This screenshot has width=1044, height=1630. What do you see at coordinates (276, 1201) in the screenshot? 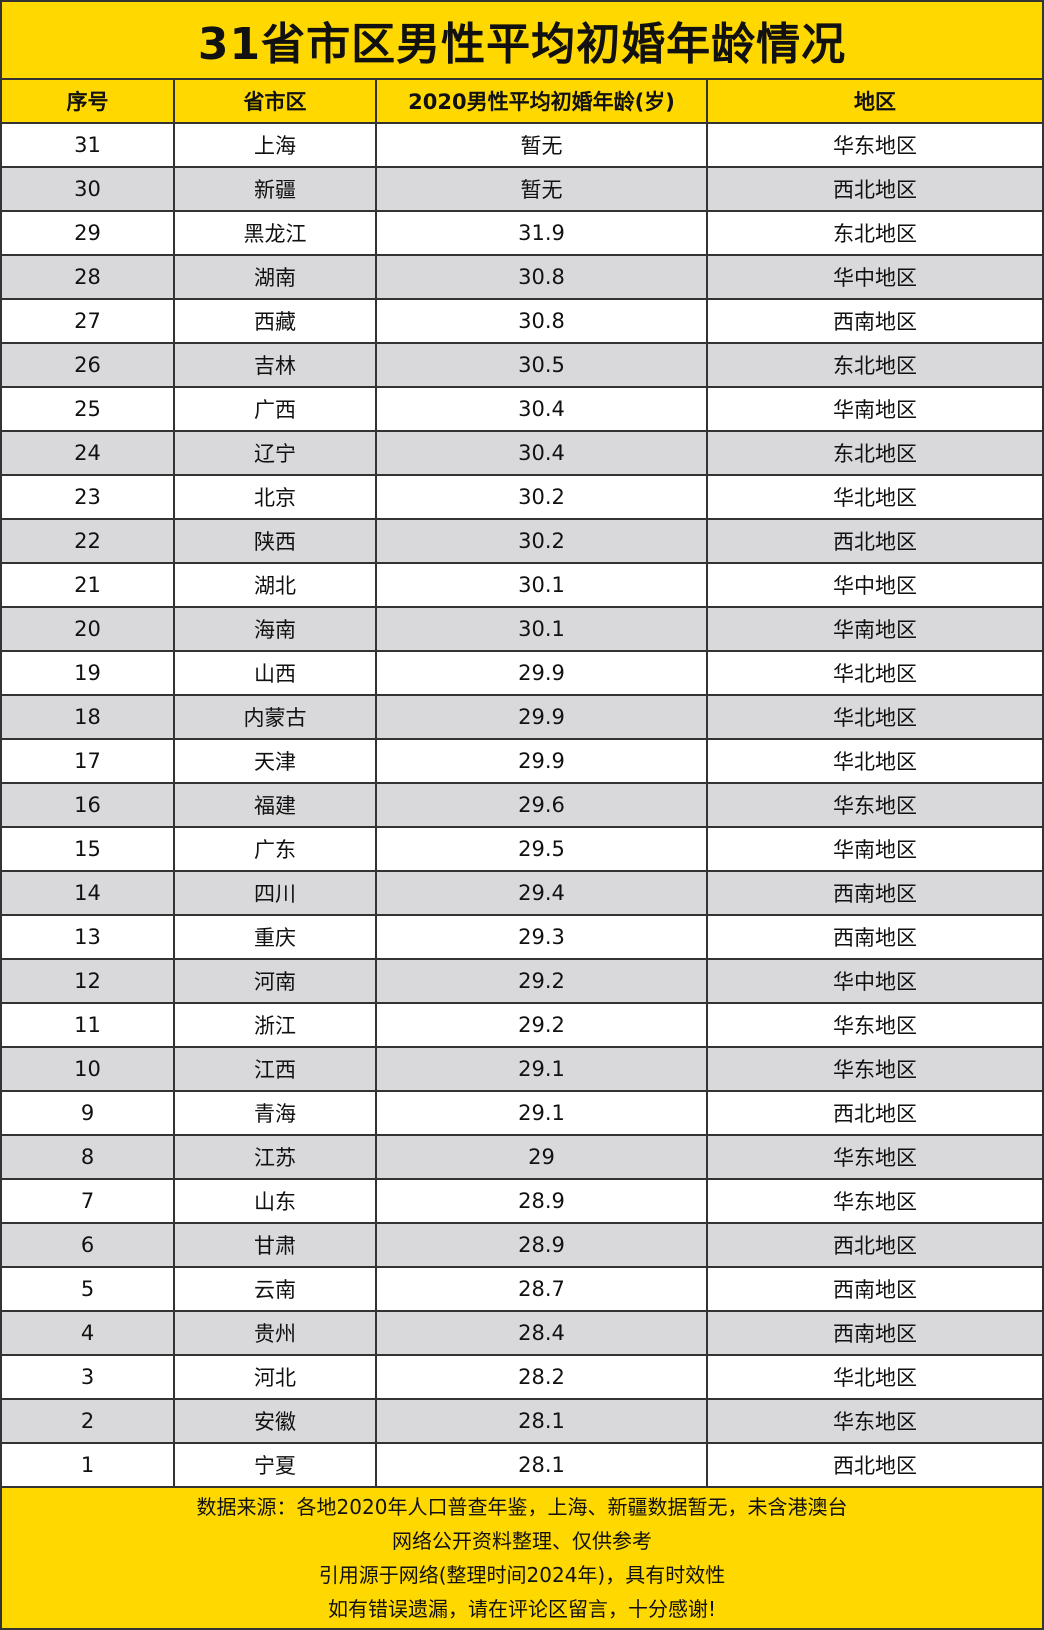
I see `cell-province: 山东` at bounding box center [276, 1201].